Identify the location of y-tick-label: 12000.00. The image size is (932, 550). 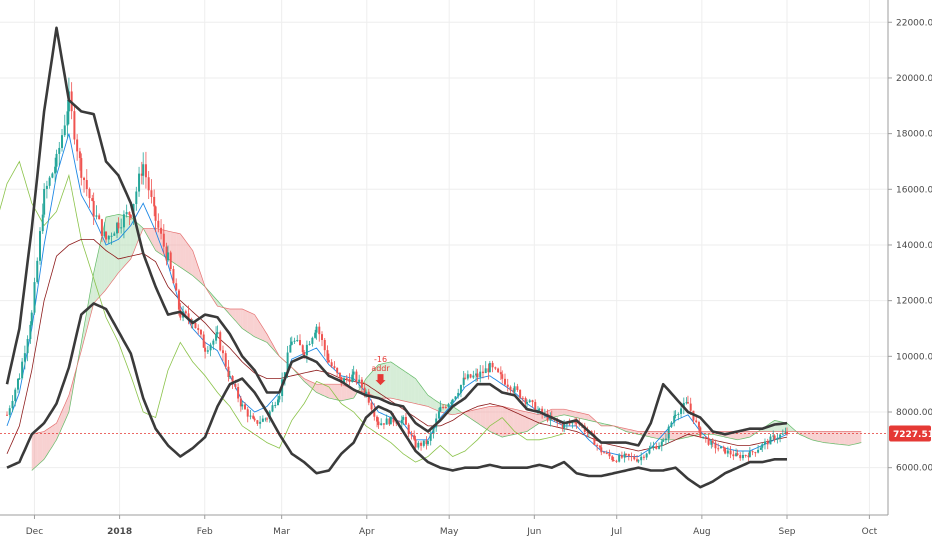
(914, 302).